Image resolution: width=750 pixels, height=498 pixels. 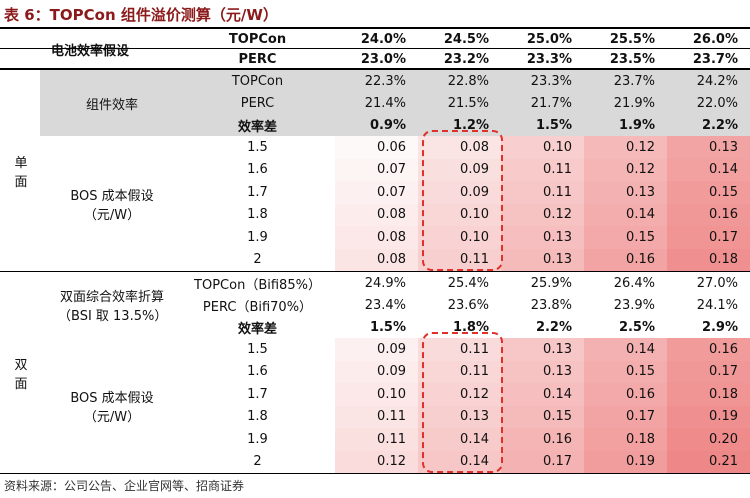 What do you see at coordinates (141, 14) in the screenshot?
I see `table-title: 表 6：TOPCon 组件溢价测算（元/W）` at bounding box center [141, 14].